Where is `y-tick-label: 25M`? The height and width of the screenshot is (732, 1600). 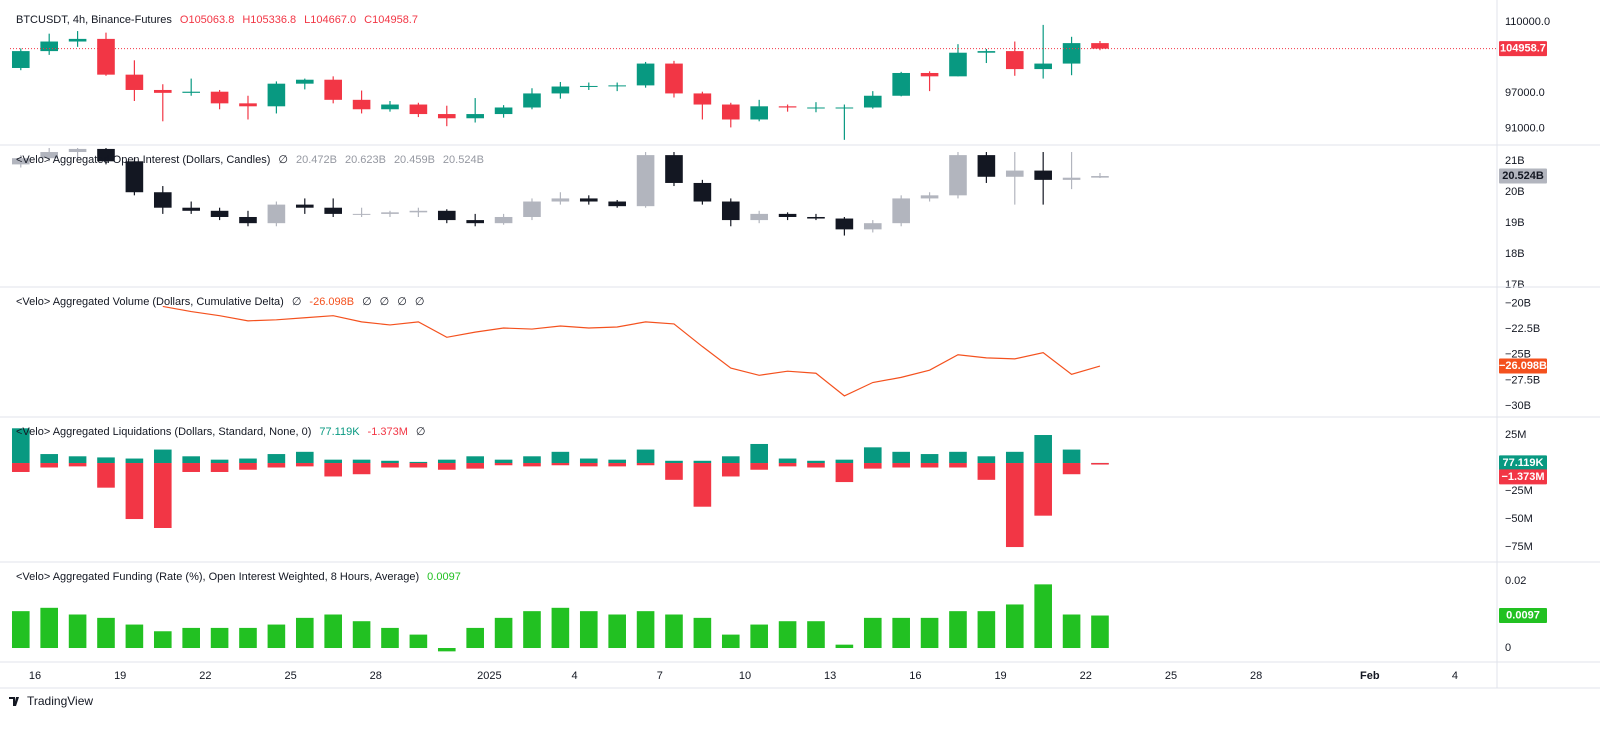 y-tick-label: 25M is located at coordinates (1515, 435).